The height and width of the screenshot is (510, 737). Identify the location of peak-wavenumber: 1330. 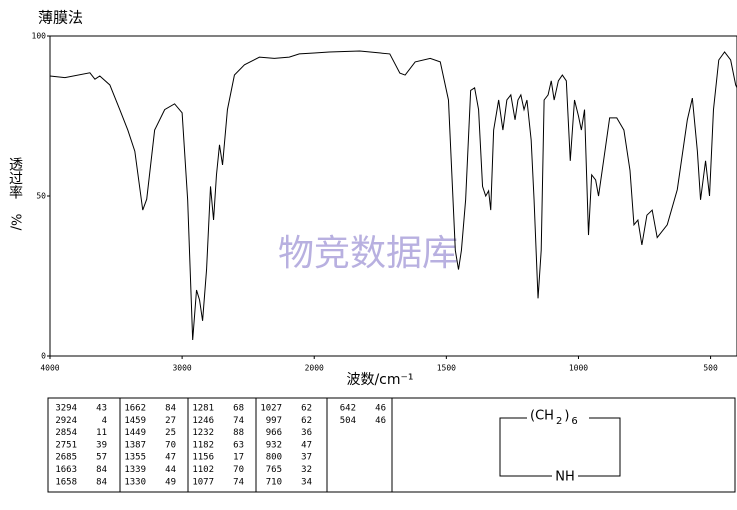
(135, 482).